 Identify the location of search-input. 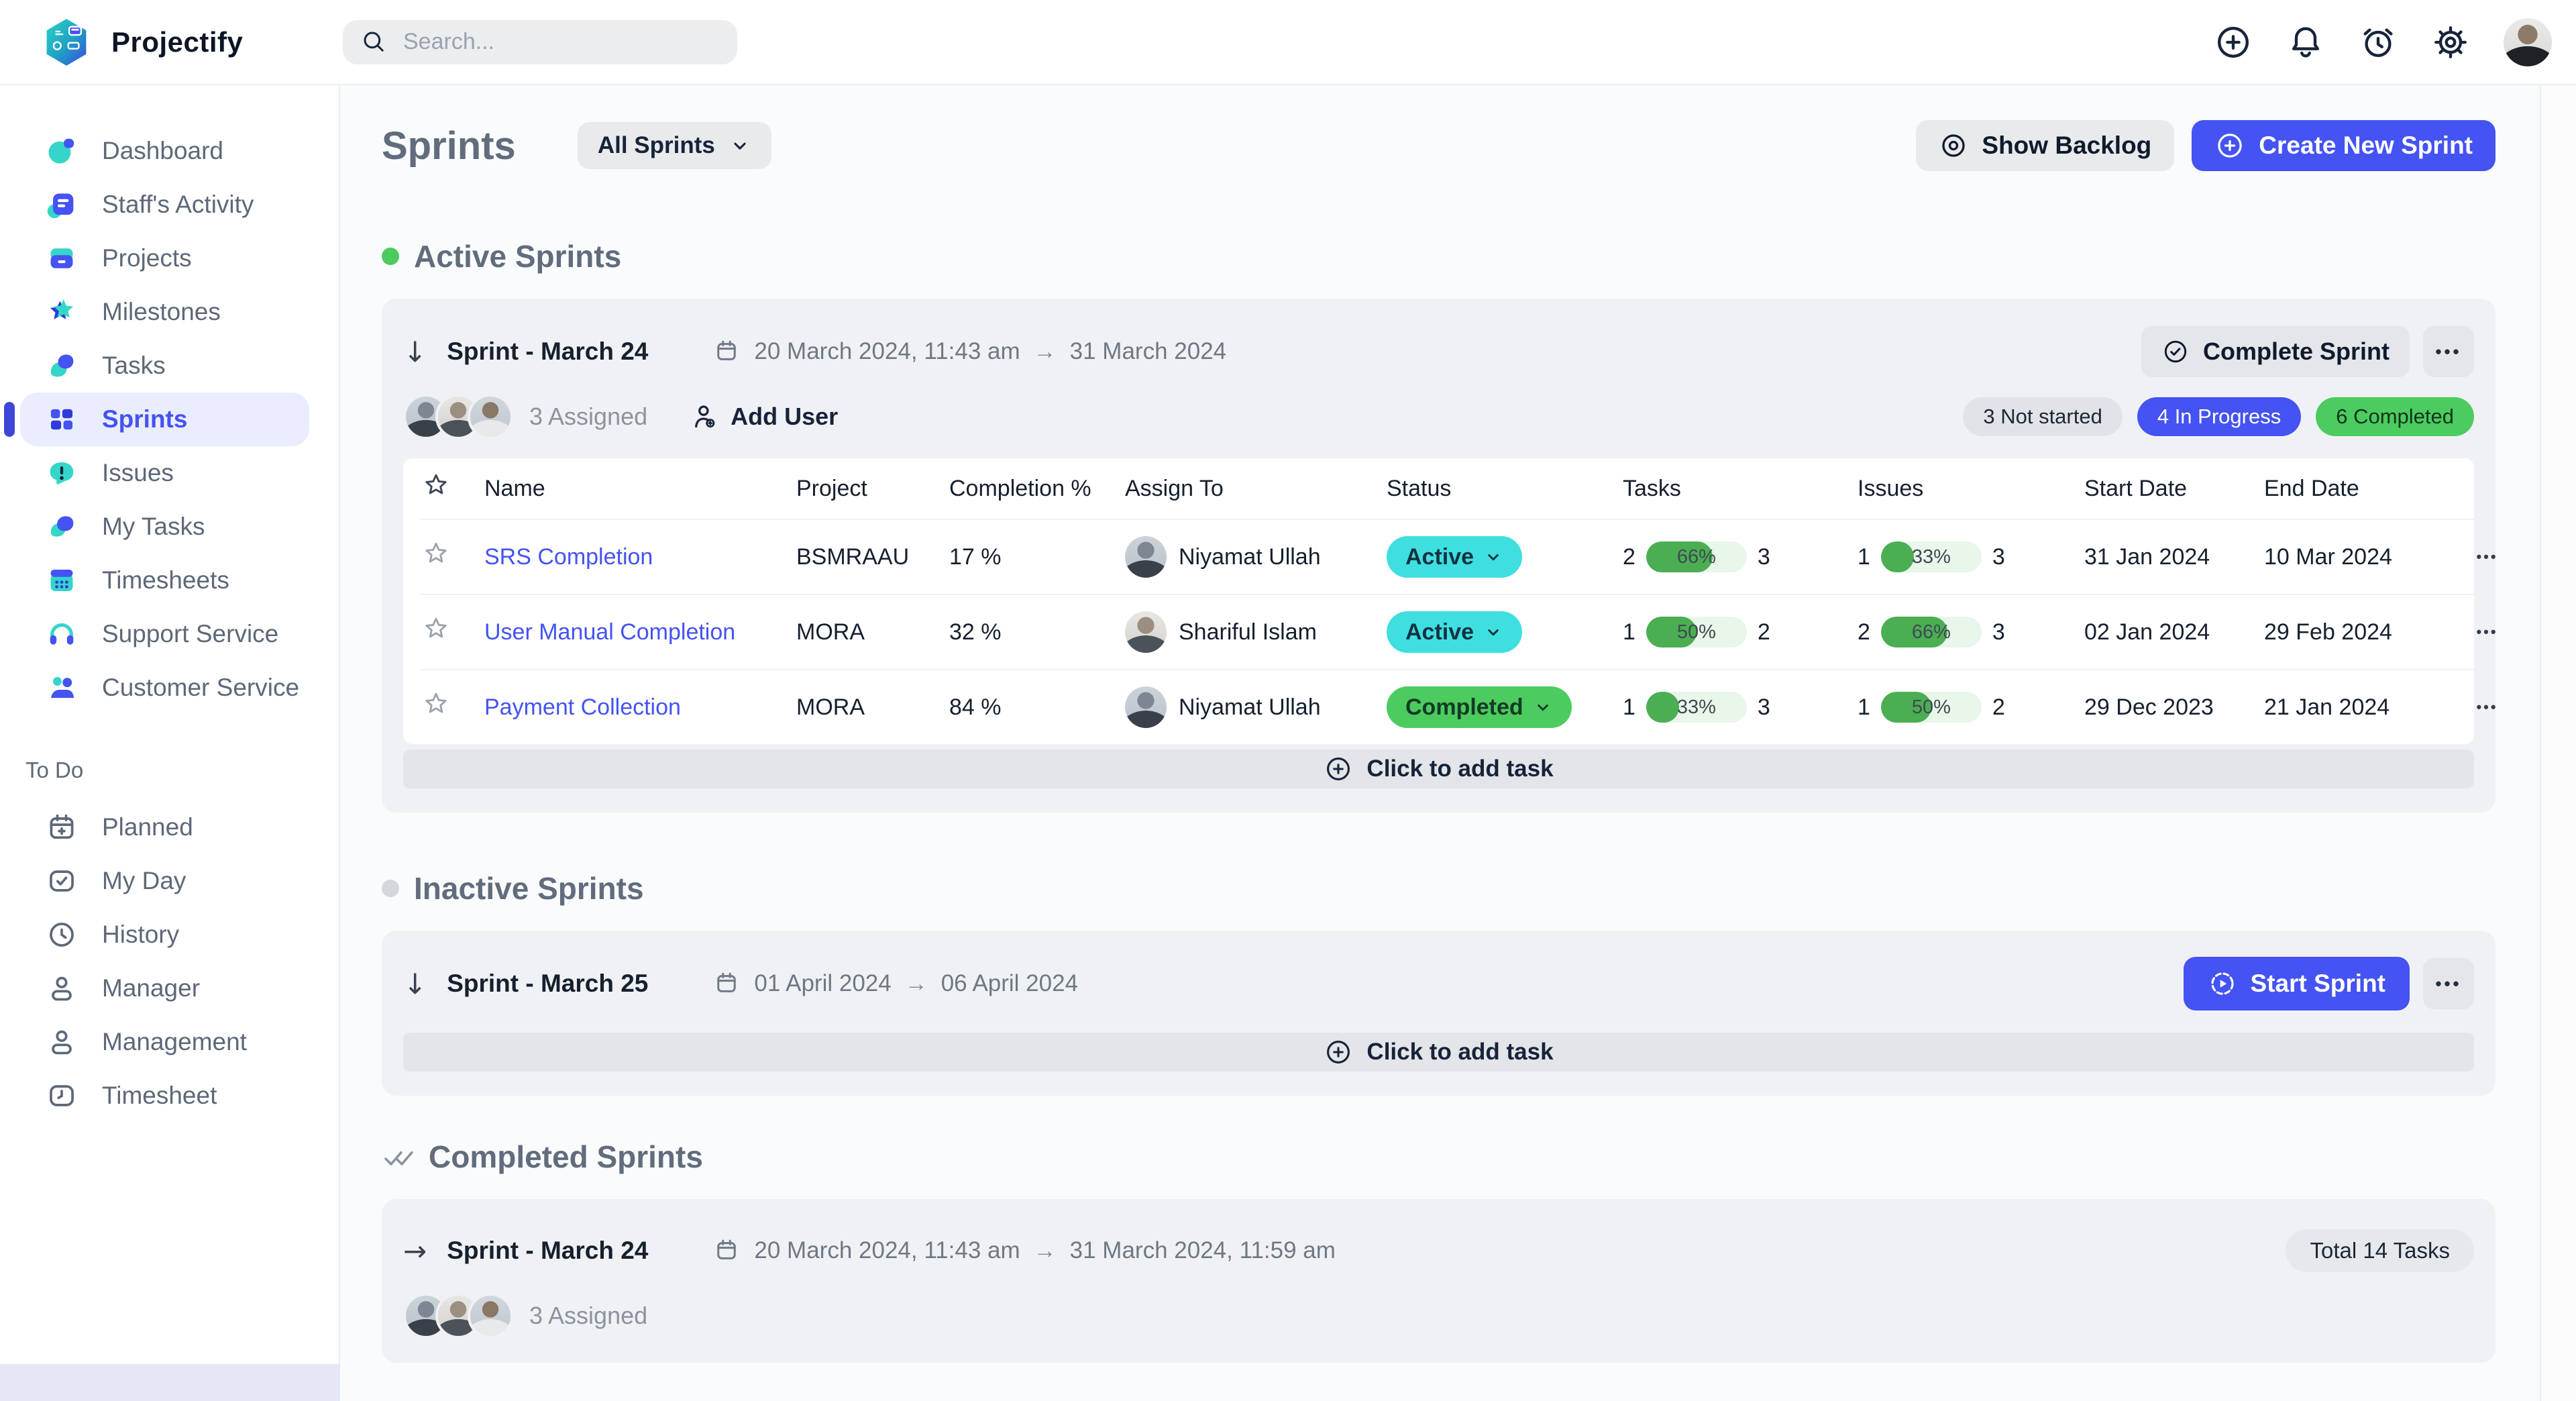
(561, 42).